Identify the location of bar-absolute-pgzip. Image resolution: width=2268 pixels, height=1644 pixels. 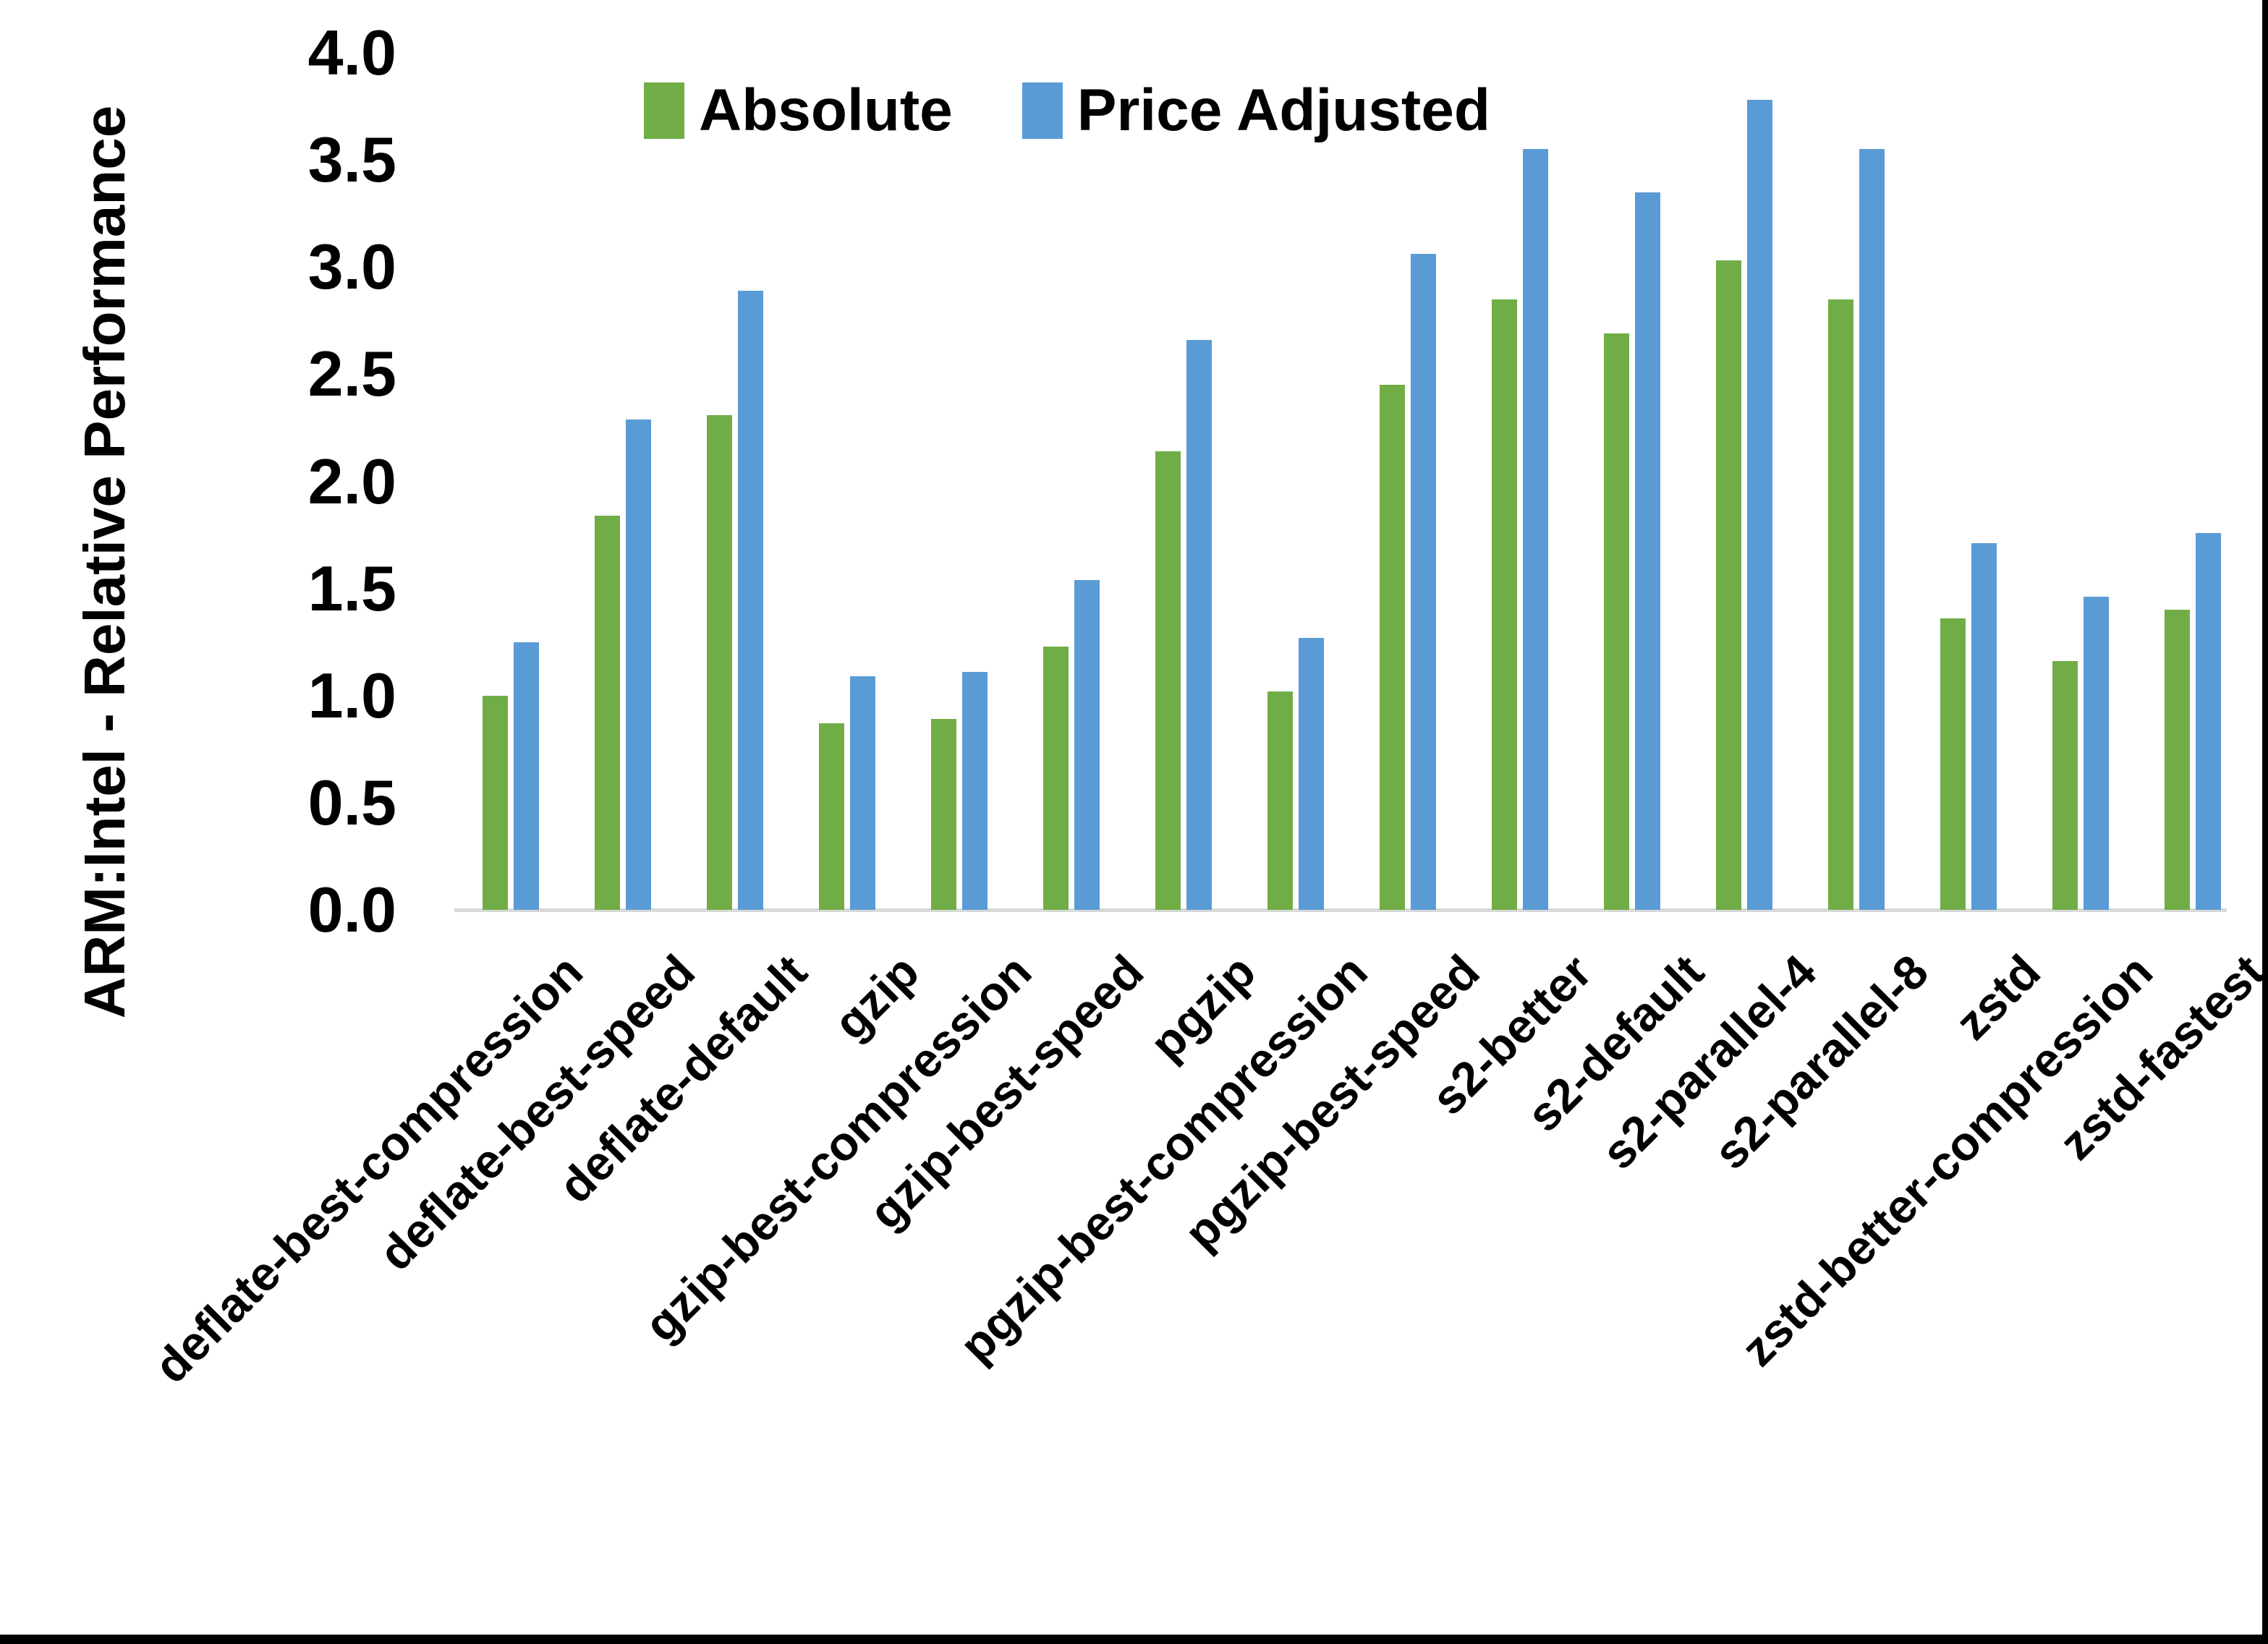
(1168, 680).